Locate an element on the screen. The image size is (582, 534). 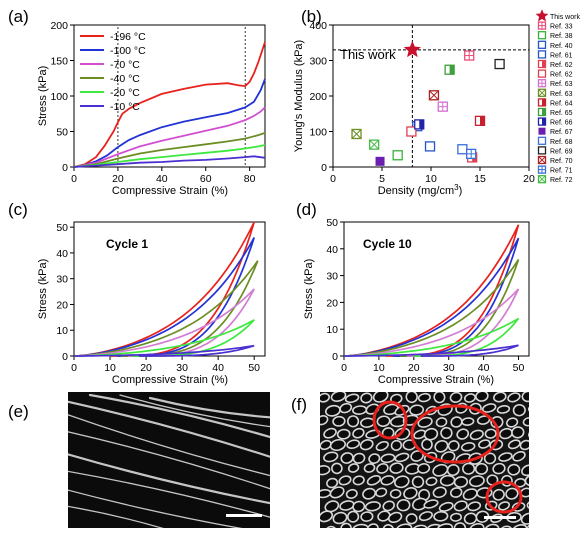
chart-b-legend-label: Ref. 65 is located at coordinates (561, 113).